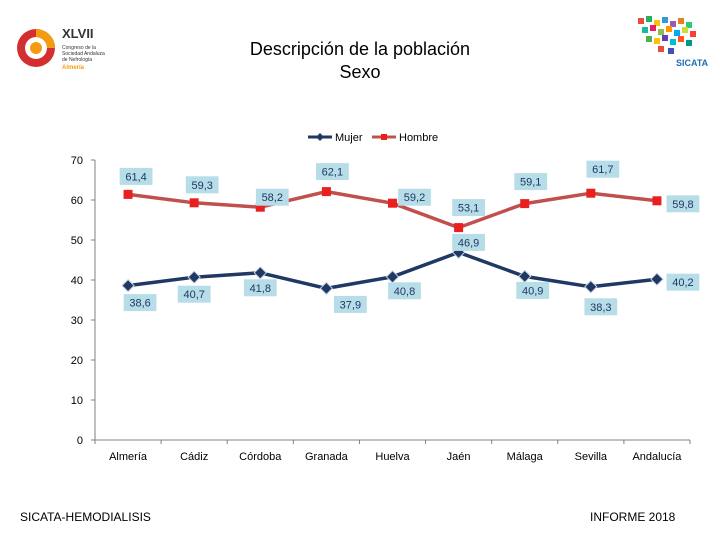  What do you see at coordinates (392, 457) in the screenshot?
I see `x-tick-label: Huelva` at bounding box center [392, 457].